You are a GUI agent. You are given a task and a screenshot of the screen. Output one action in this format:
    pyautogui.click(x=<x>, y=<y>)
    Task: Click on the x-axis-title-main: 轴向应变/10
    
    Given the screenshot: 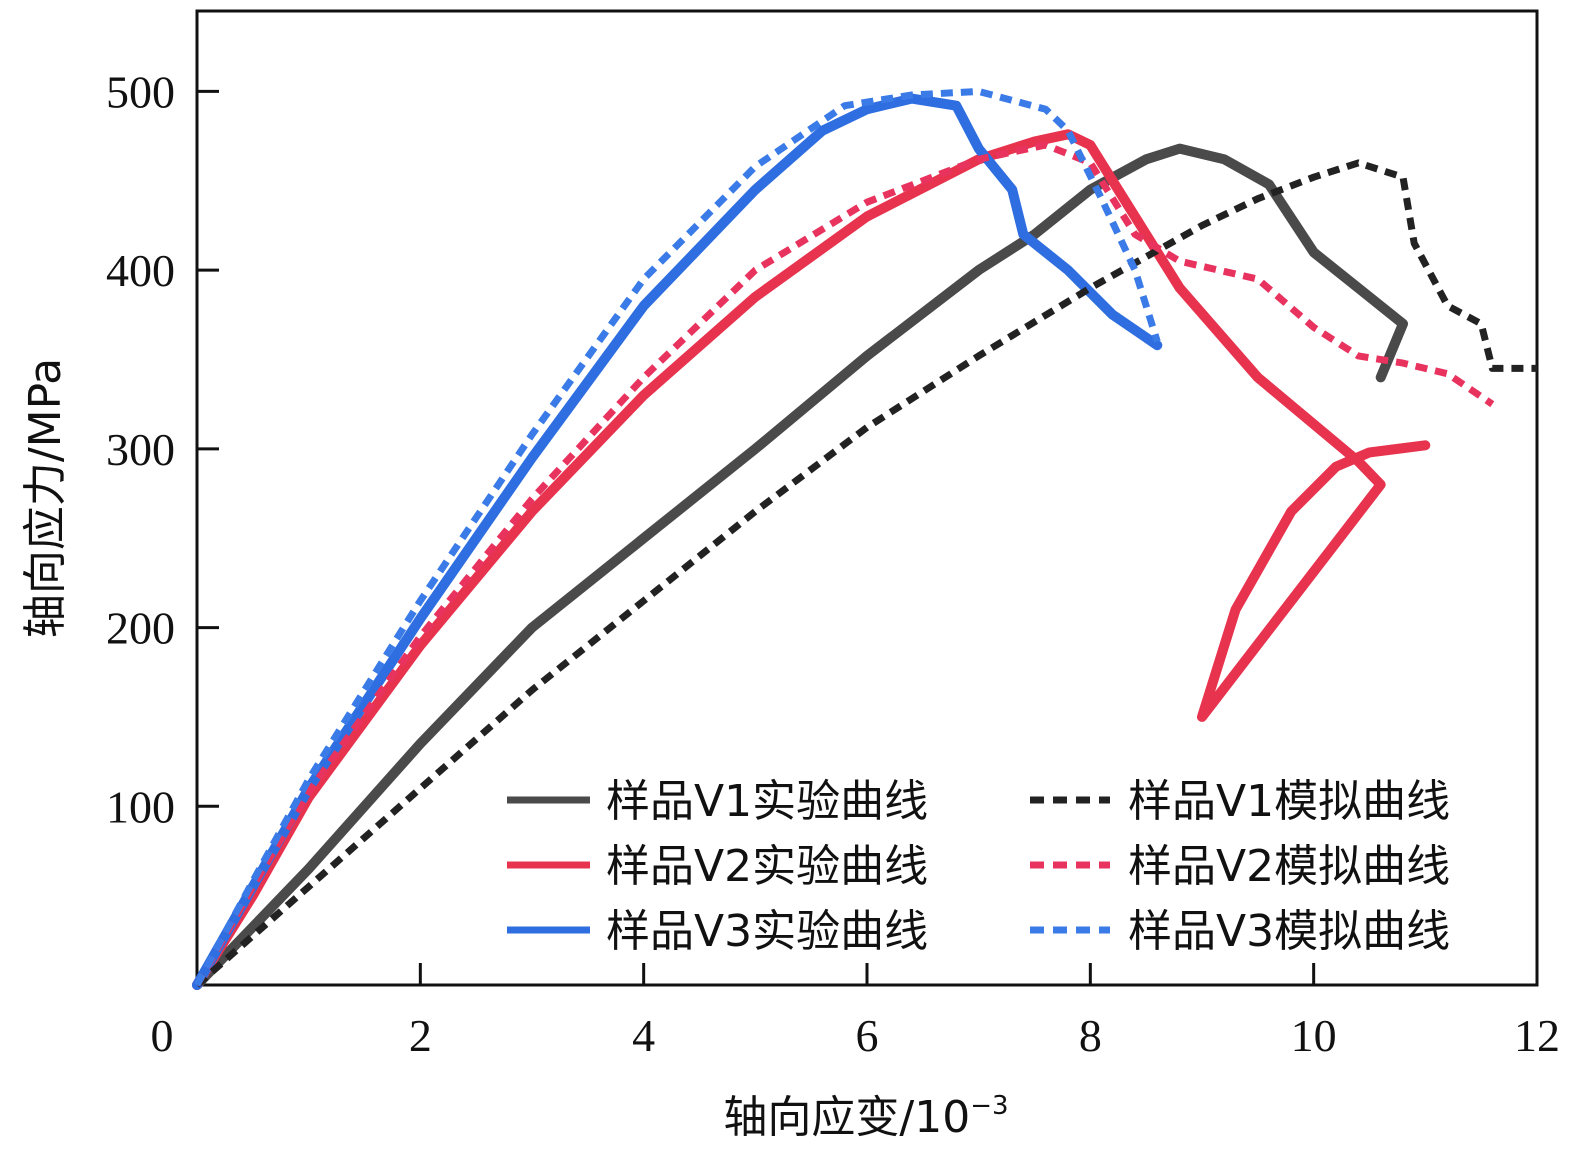 What is the action you would take?
    pyautogui.click(x=846, y=1117)
    